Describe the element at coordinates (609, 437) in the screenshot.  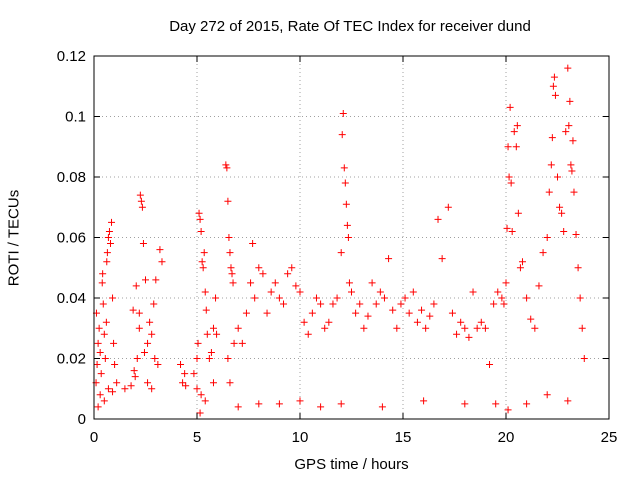
I see `x-tick-label: 25` at that location.